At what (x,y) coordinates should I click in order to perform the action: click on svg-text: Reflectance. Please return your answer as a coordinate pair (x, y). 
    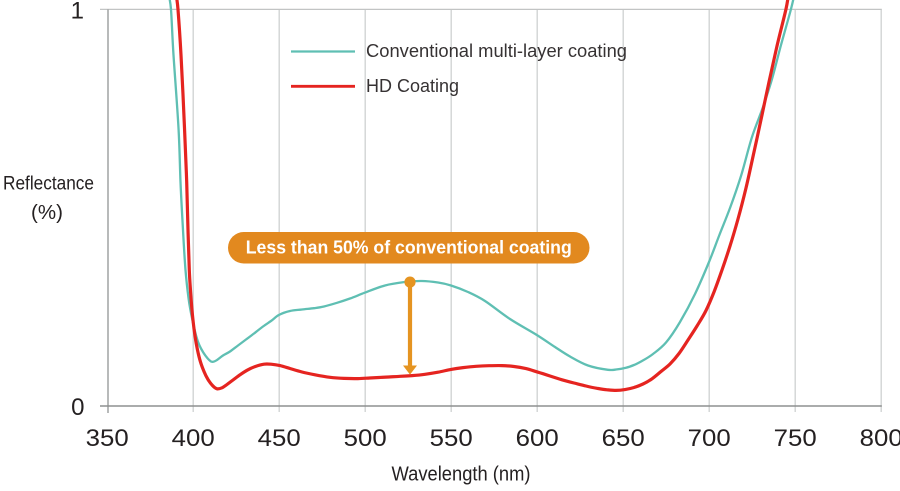
    Looking at the image, I should click on (48, 184).